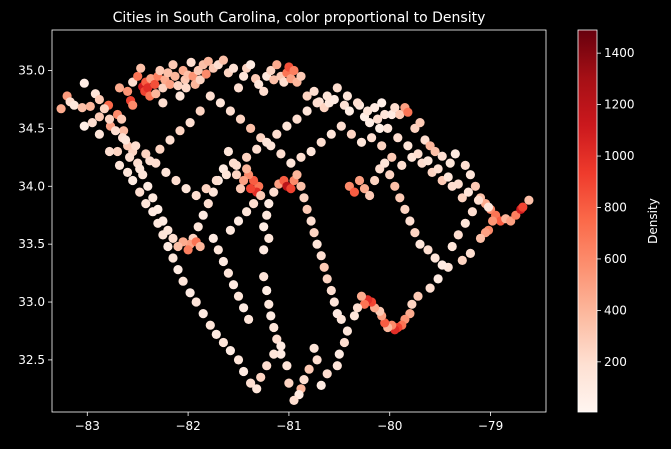  What do you see at coordinates (619, 53) in the screenshot?
I see `colorbar-tick-label: 1400` at bounding box center [619, 53].